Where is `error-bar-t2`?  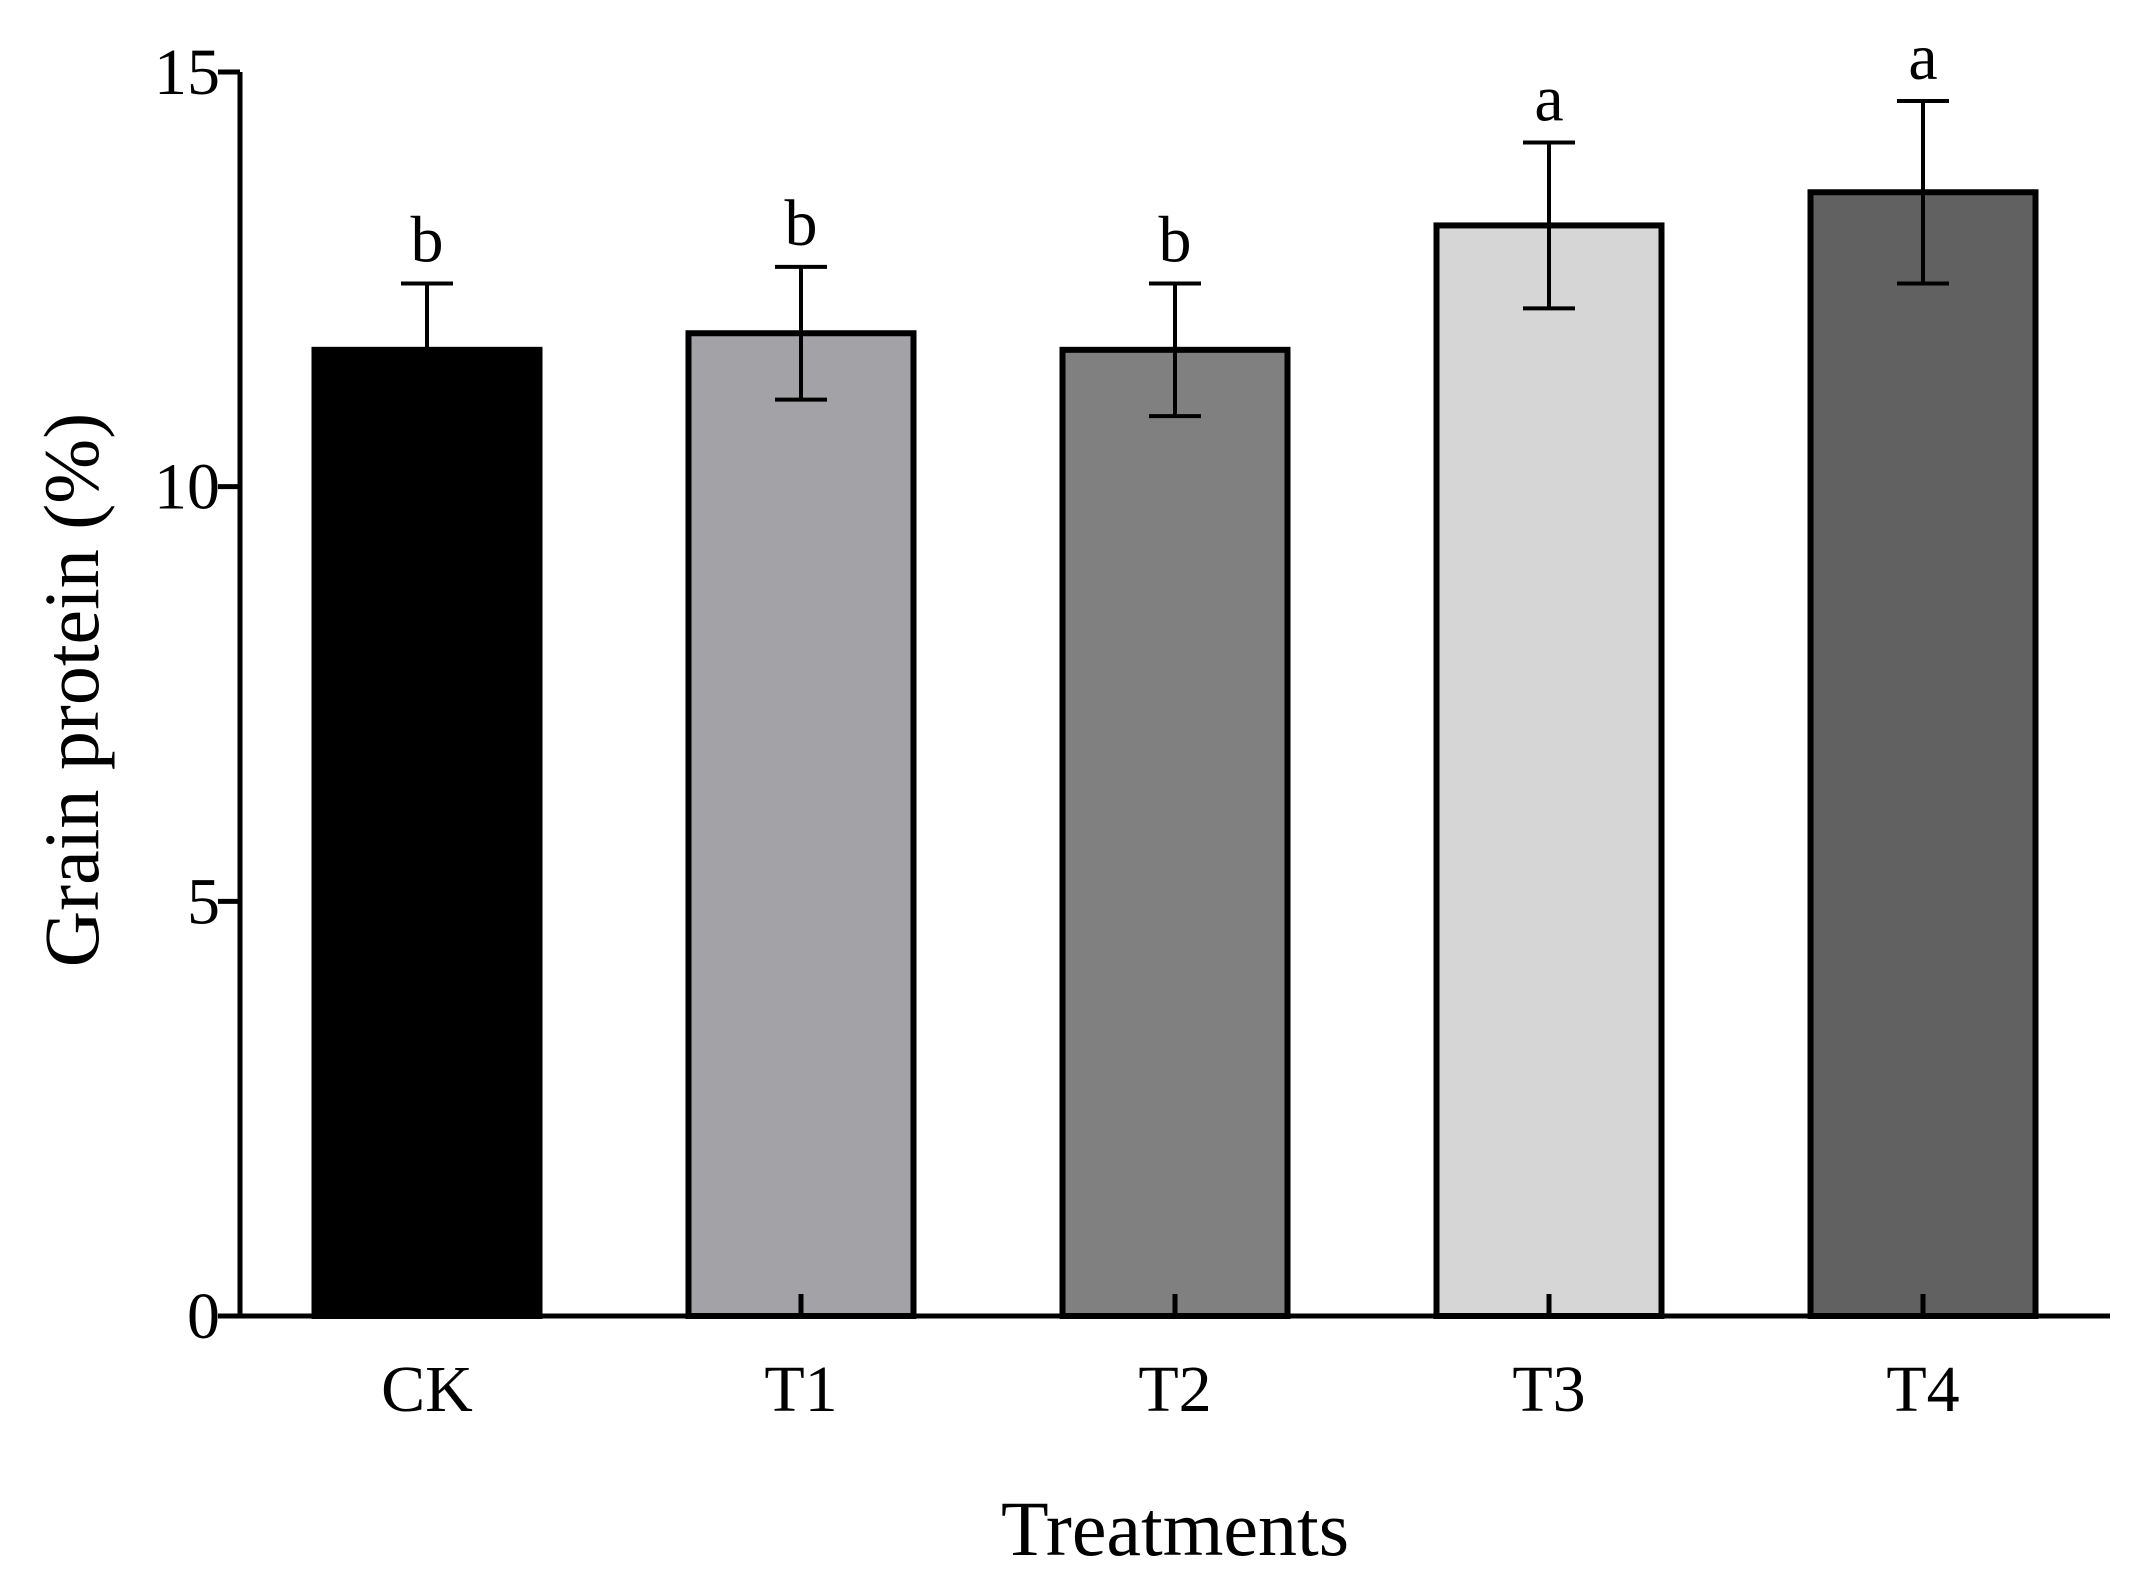 error-bar-t2 is located at coordinates (1175, 350).